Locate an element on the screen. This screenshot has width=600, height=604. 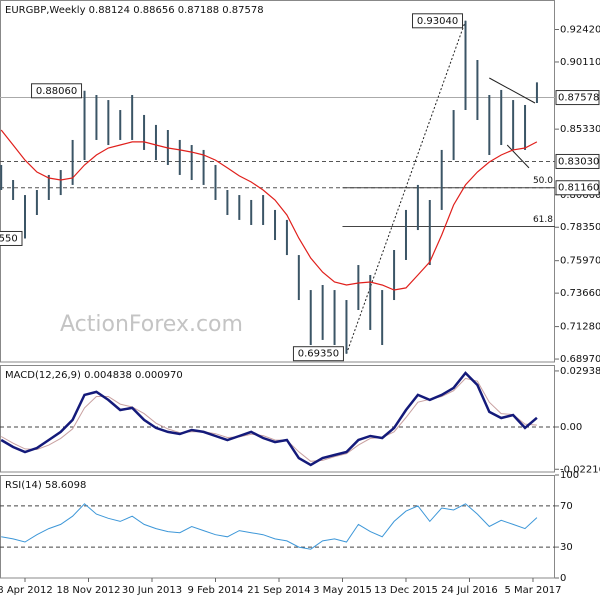
watermark: ActionForex.com is located at coordinates (151, 324).